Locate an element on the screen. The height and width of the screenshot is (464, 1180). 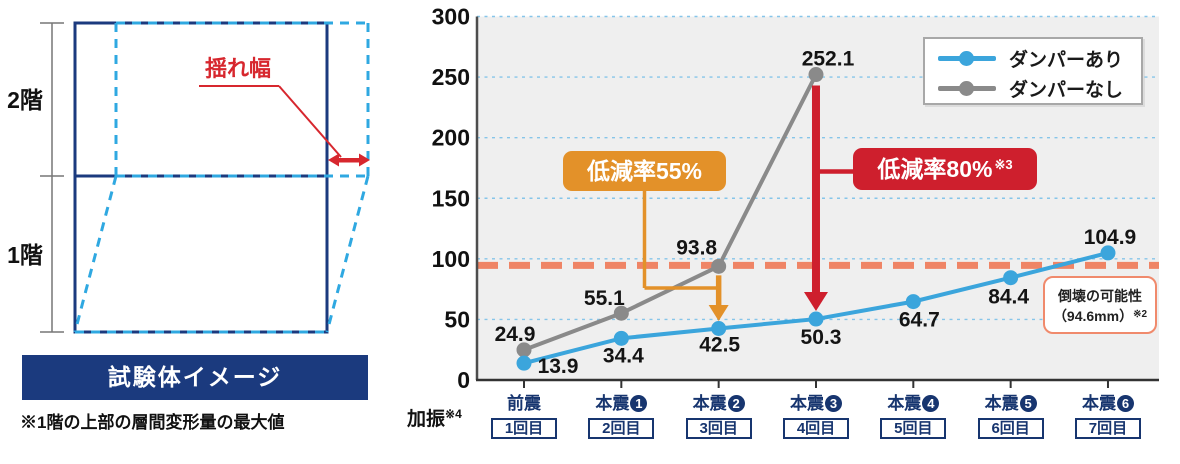
reduction-55-text: 低減率55% is located at coordinates (644, 171).